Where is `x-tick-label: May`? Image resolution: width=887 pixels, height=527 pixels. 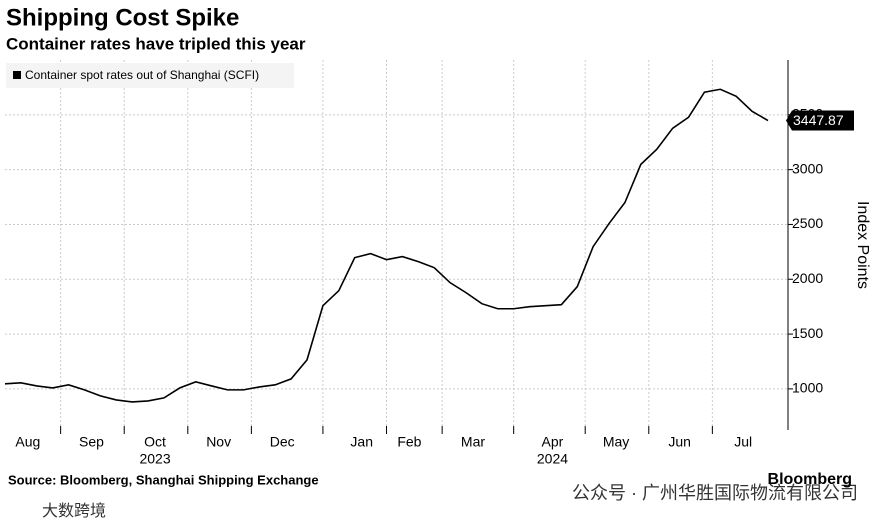 x-tick-label: May is located at coordinates (616, 442).